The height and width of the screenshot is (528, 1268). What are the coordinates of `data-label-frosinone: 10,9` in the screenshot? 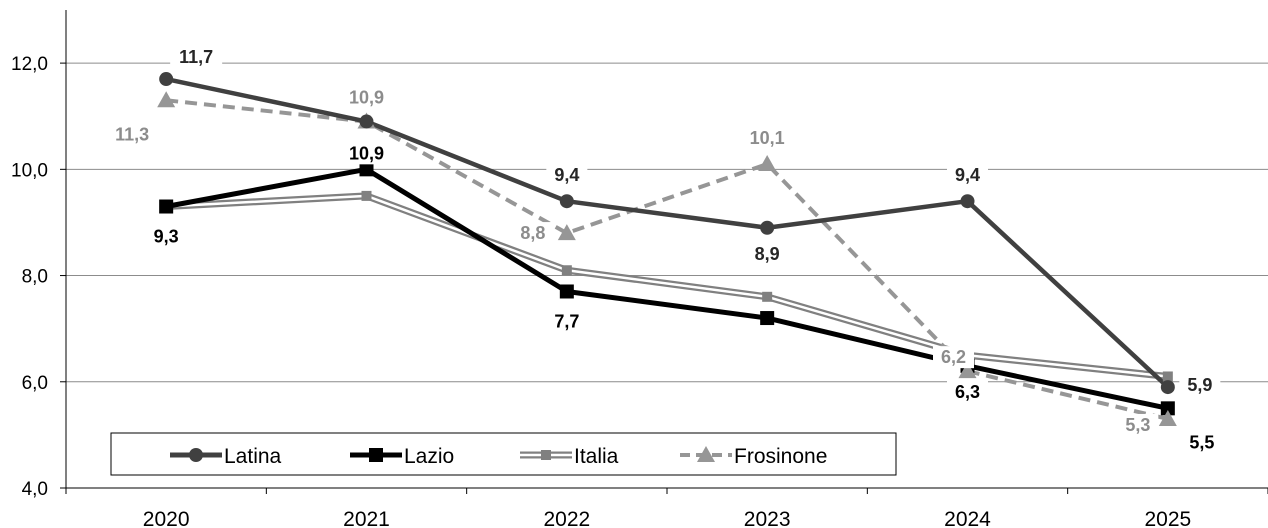 It's located at (366, 98).